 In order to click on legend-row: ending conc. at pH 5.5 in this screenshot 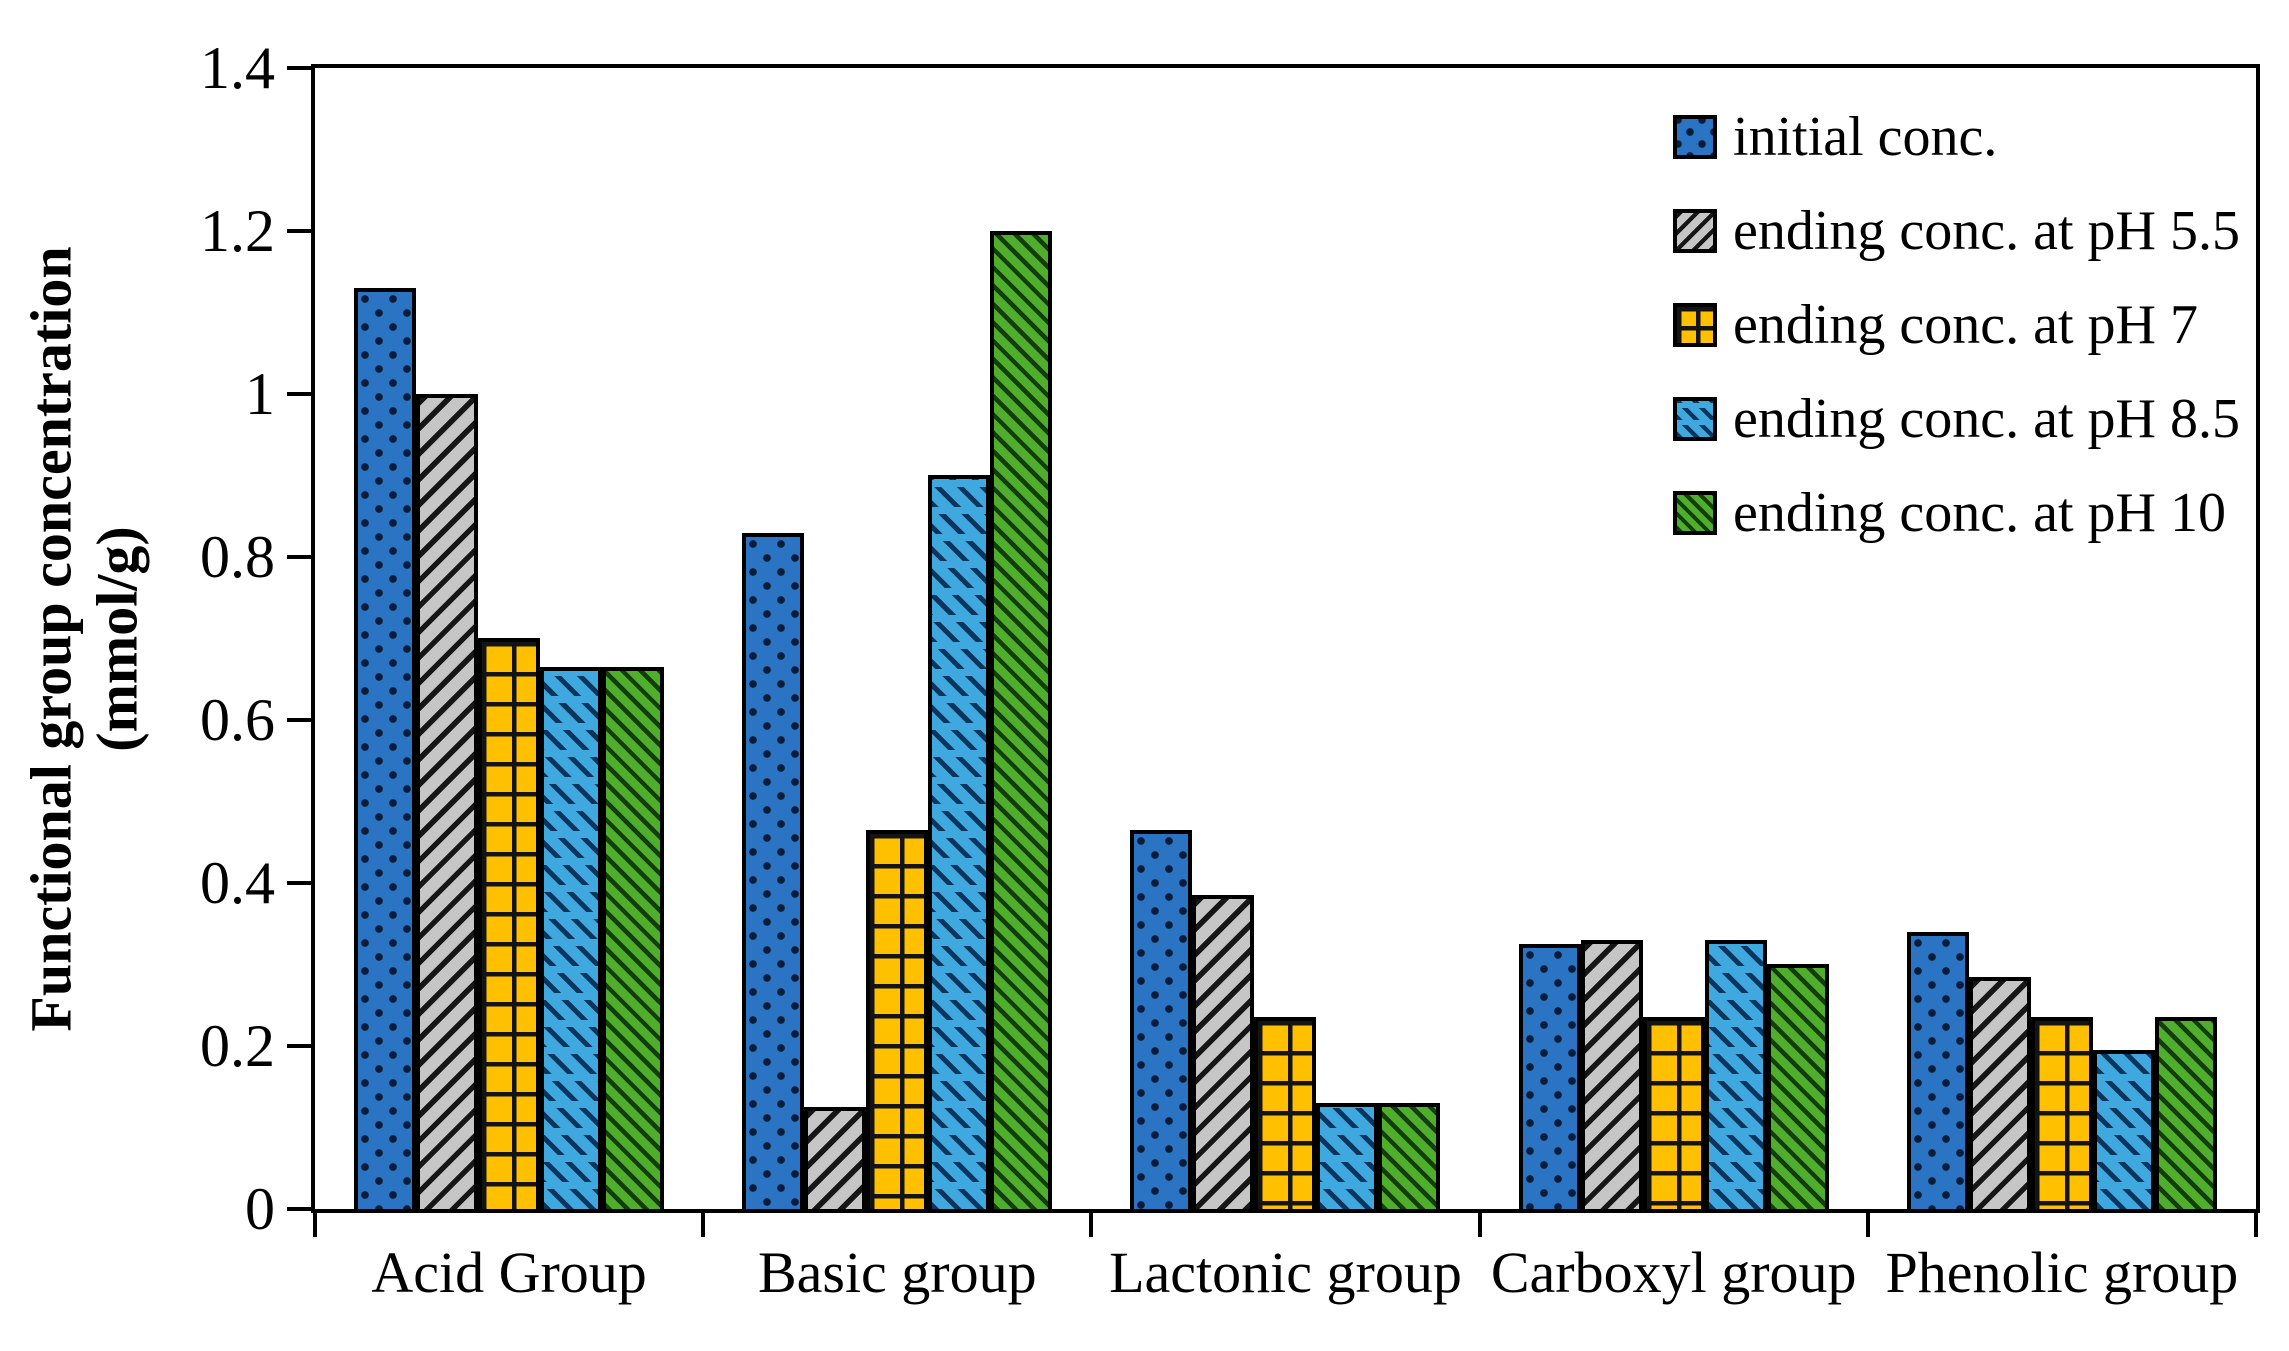, I will do `click(1956, 231)`.